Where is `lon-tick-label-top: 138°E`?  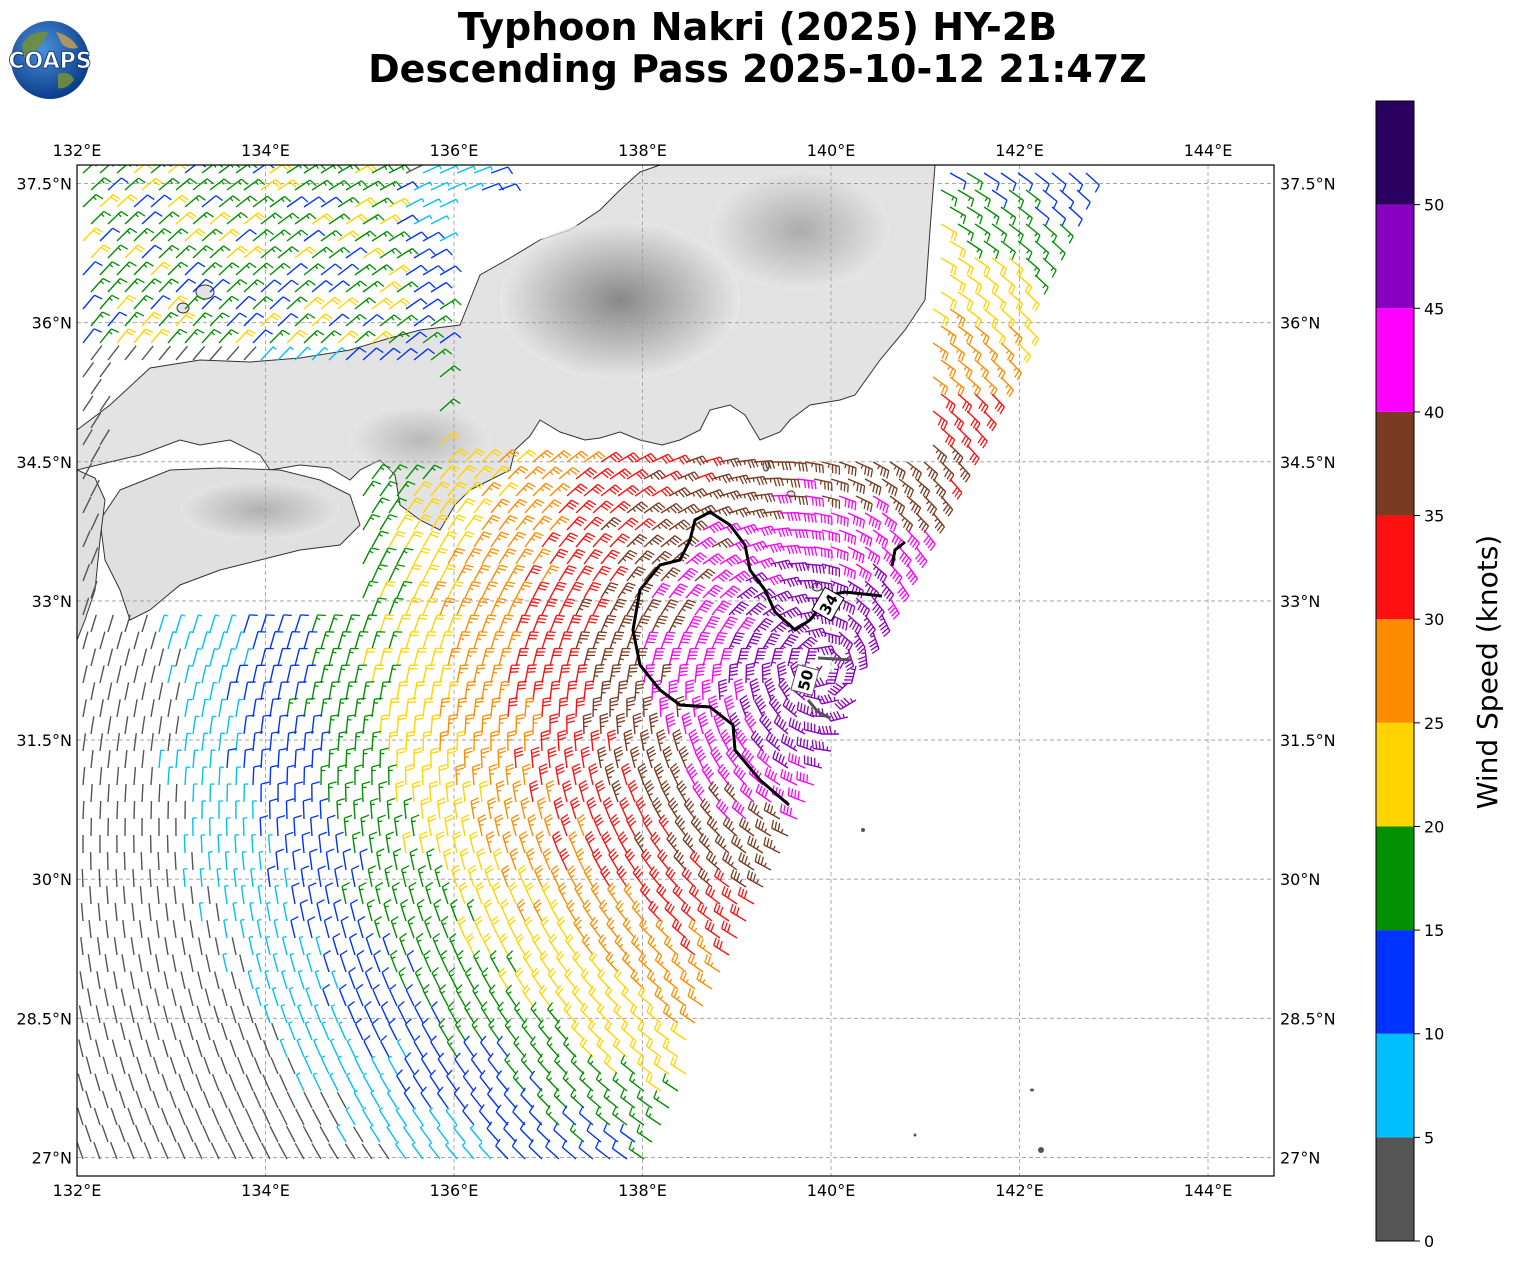 lon-tick-label-top: 138°E is located at coordinates (642, 150).